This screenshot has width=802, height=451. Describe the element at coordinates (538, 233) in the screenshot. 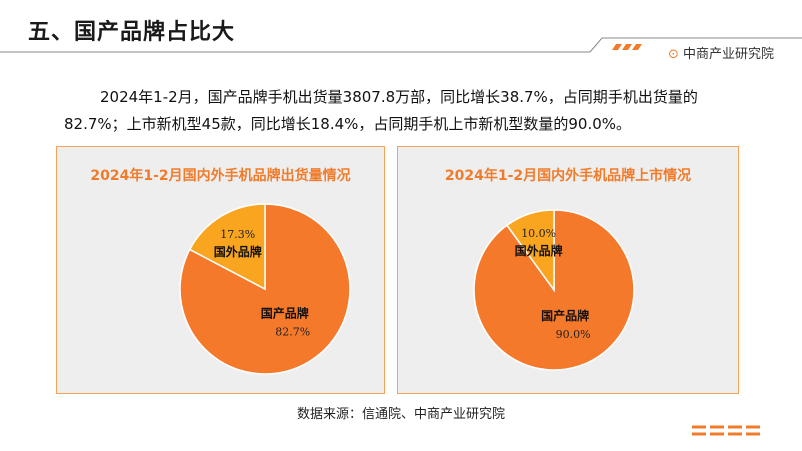

I see `slice-value-label: 10.0%` at that location.